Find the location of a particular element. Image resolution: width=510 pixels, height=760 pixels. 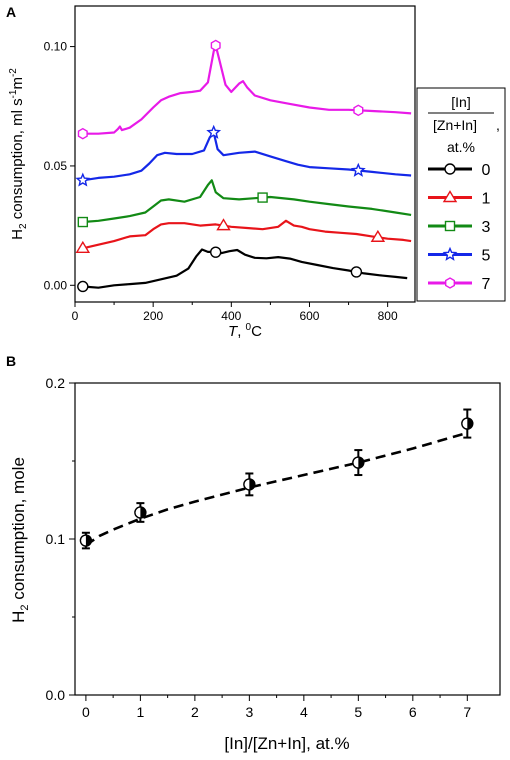

panel-a-x-axis-label: T, 0C is located at coordinates (245, 331).